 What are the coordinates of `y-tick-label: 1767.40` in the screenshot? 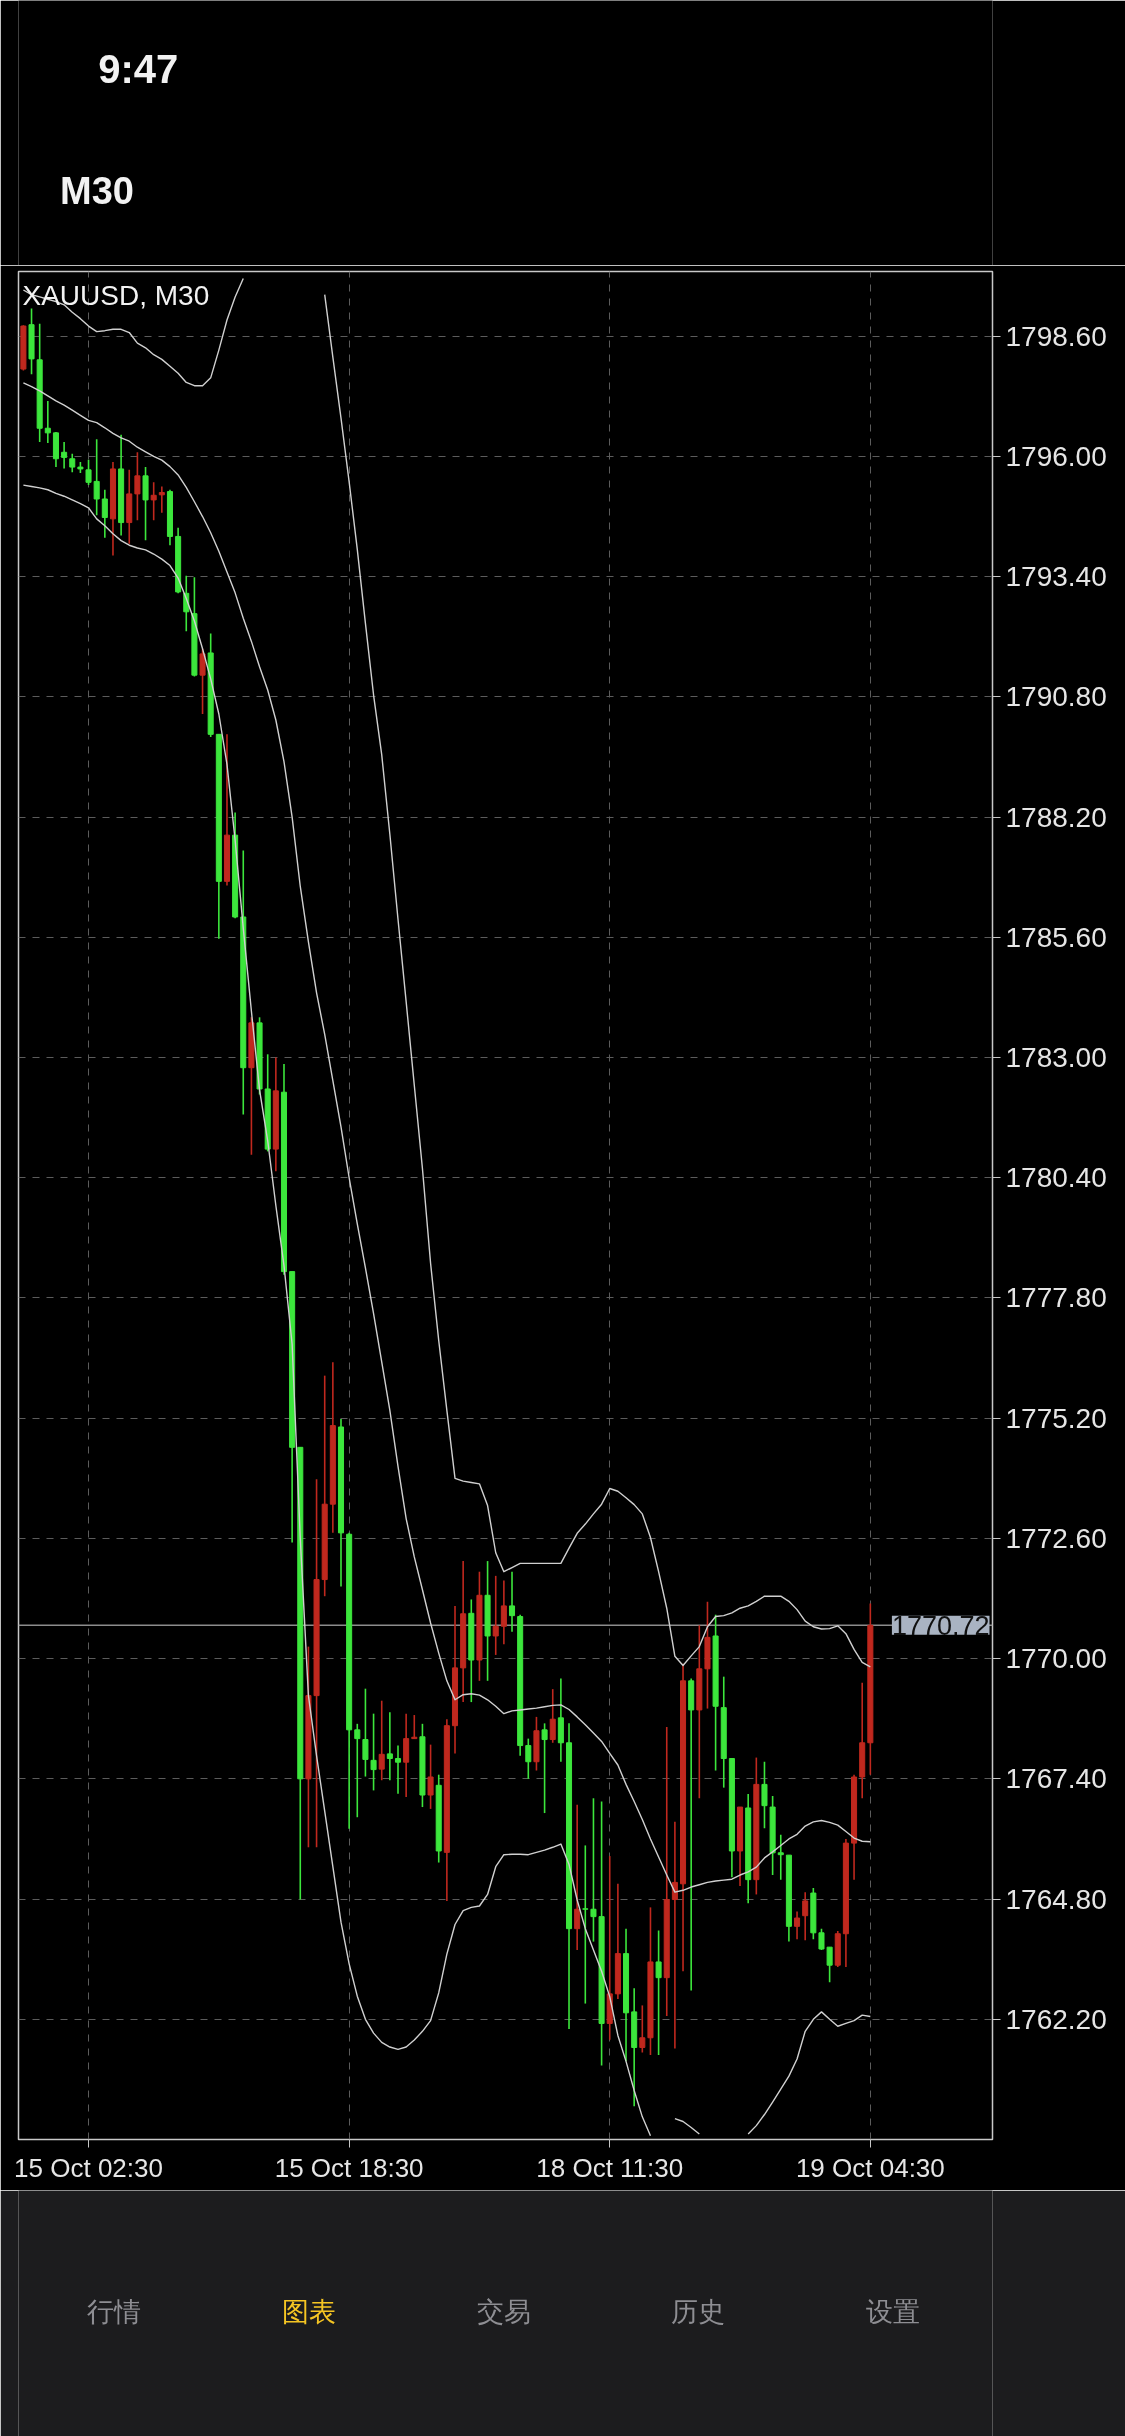 It's located at (1056, 1779).